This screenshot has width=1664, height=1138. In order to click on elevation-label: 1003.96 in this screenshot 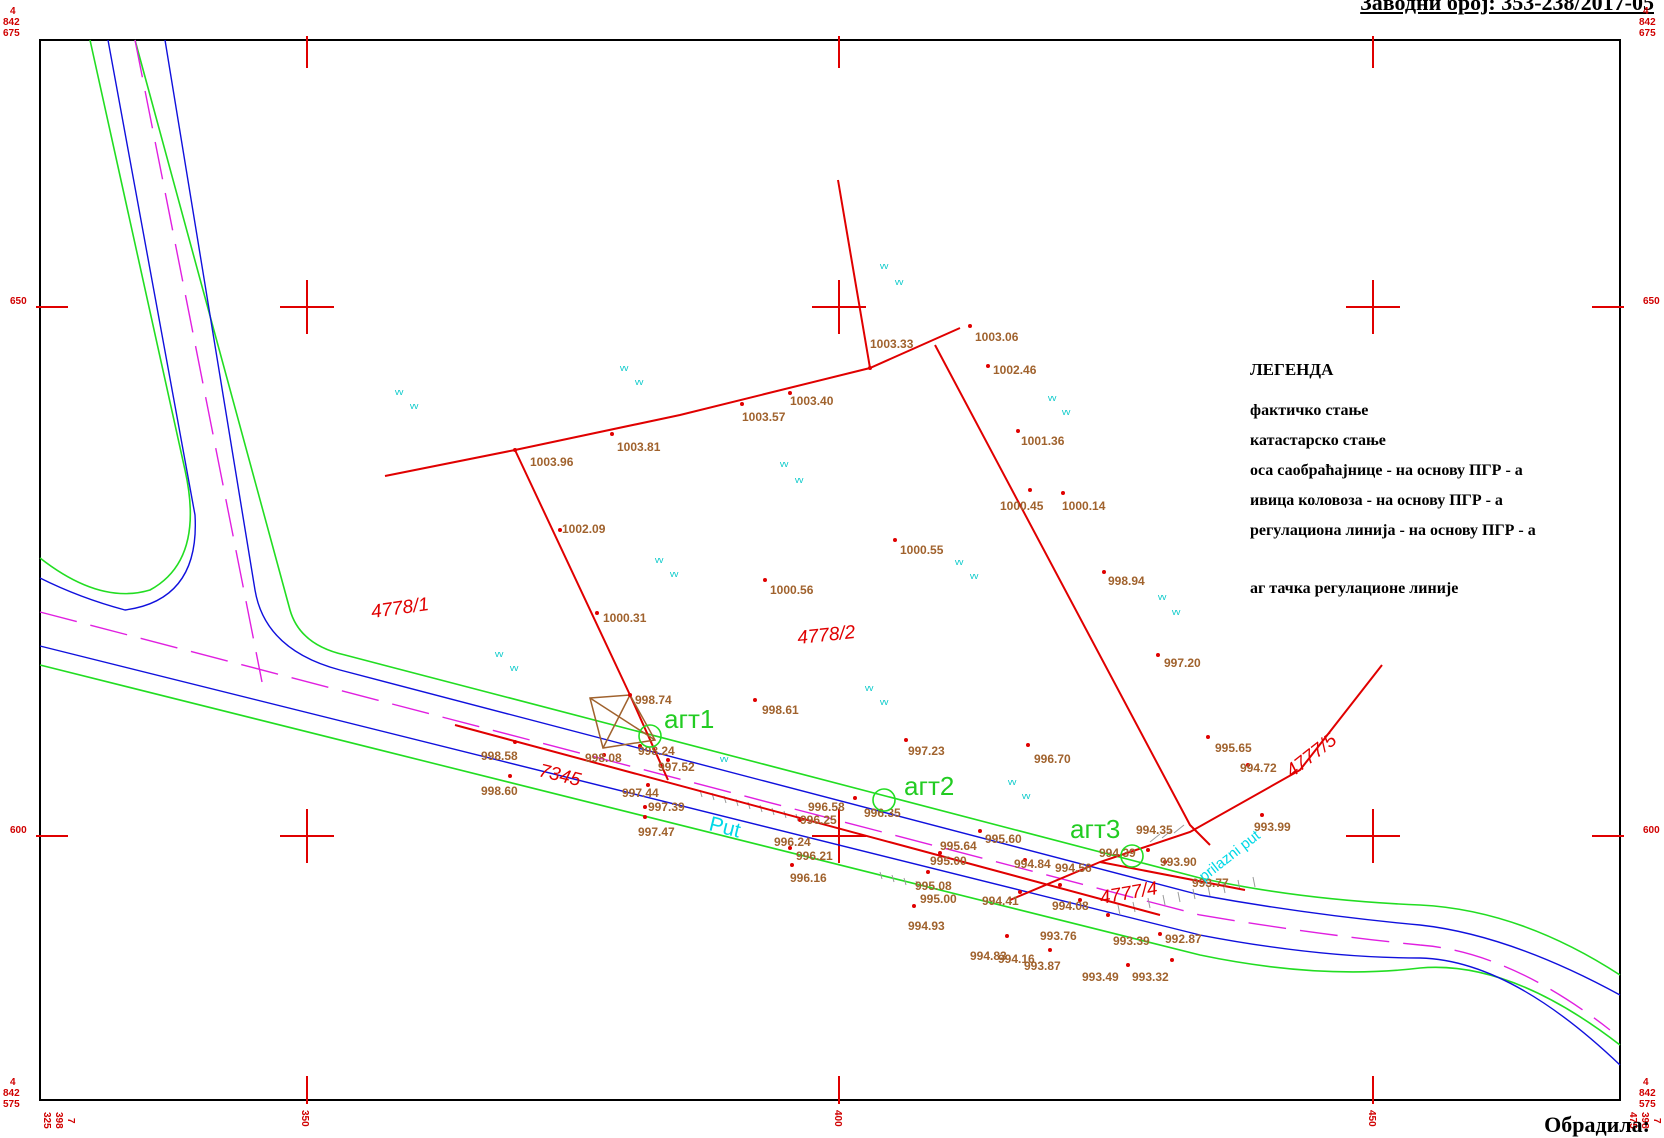, I will do `click(552, 462)`.